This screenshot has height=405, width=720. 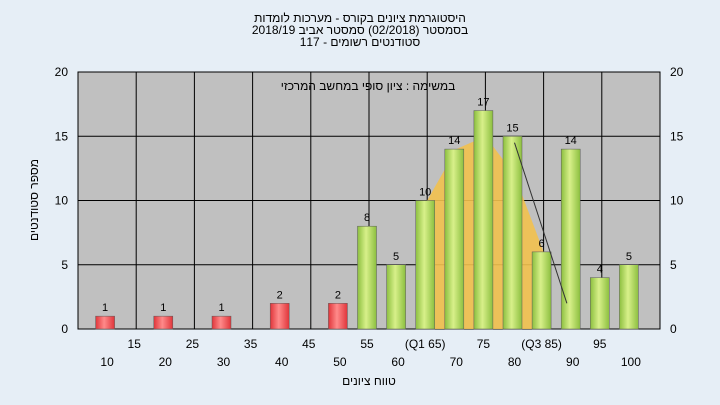 What do you see at coordinates (166, 362) in the screenshot?
I see `x-tick-lower: 20` at bounding box center [166, 362].